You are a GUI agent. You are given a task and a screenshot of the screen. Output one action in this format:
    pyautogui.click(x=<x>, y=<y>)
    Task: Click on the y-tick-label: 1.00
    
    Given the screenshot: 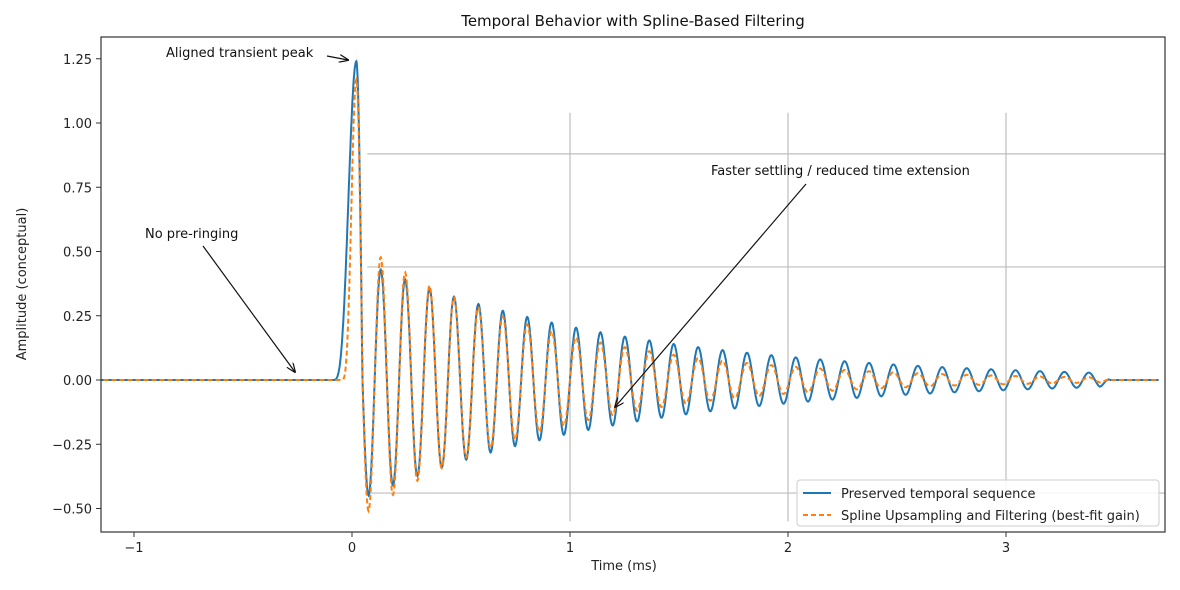 What is the action you would take?
    pyautogui.click(x=77, y=124)
    